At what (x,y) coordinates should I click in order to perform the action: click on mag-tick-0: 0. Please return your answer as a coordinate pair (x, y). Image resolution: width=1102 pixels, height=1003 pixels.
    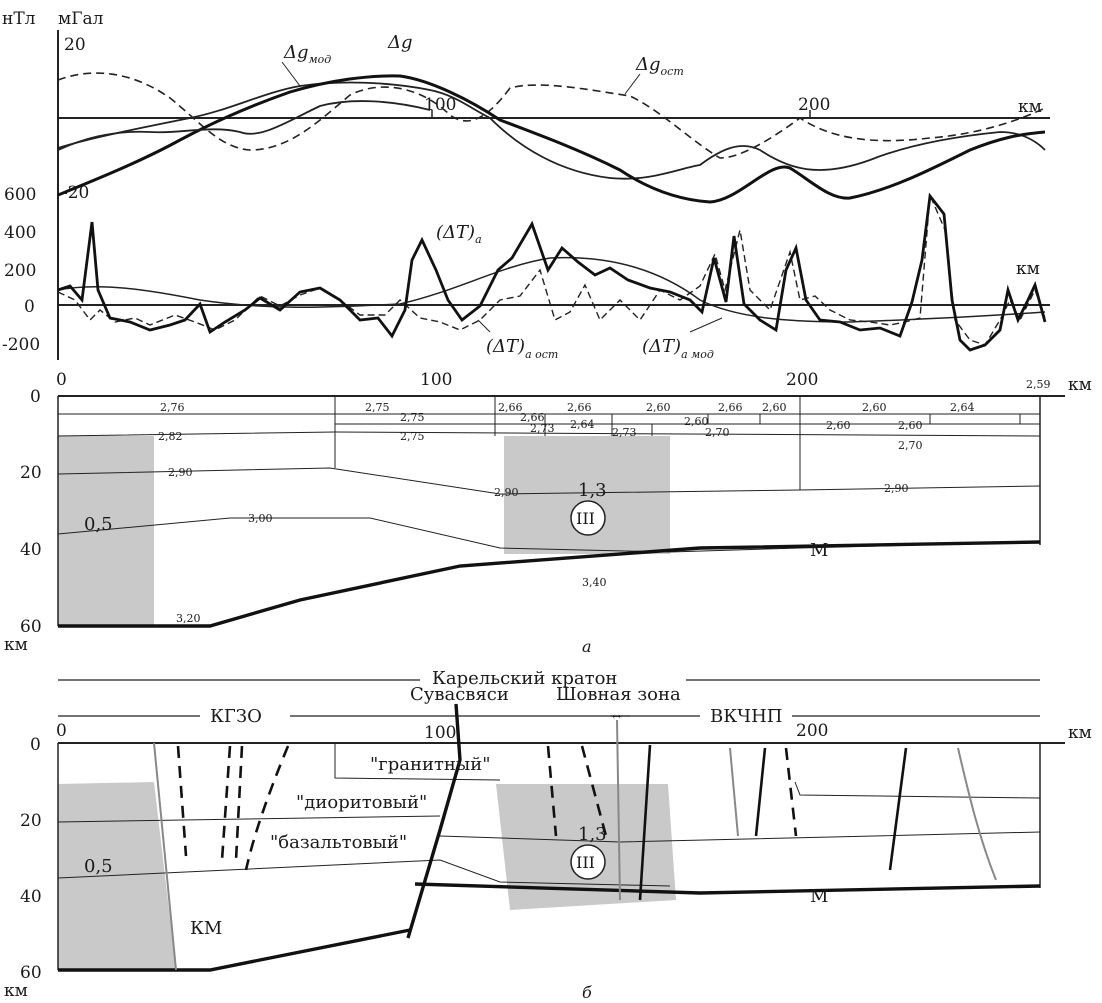
    Looking at the image, I should click on (29, 307).